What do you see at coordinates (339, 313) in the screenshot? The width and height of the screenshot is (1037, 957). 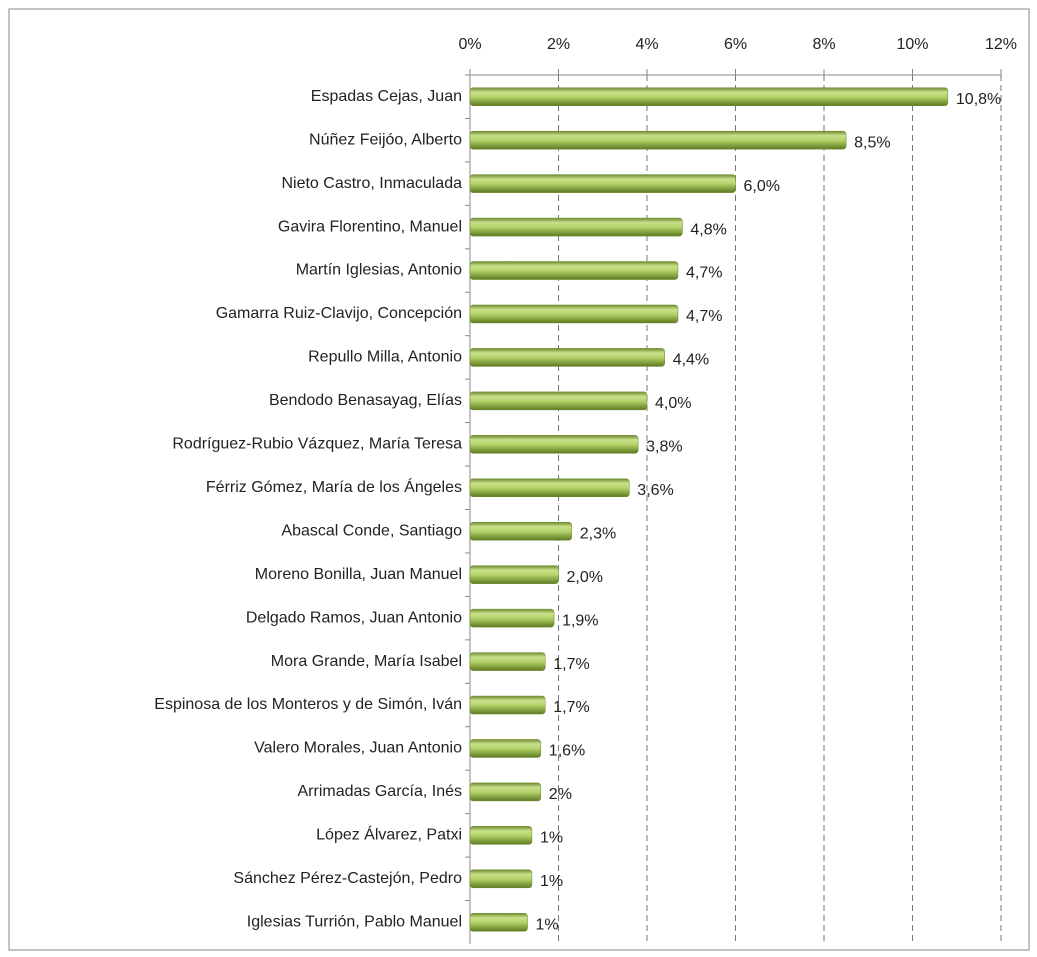 I see `y-tick-label: Gamarra Ruiz-Clavijo, Concepción` at bounding box center [339, 313].